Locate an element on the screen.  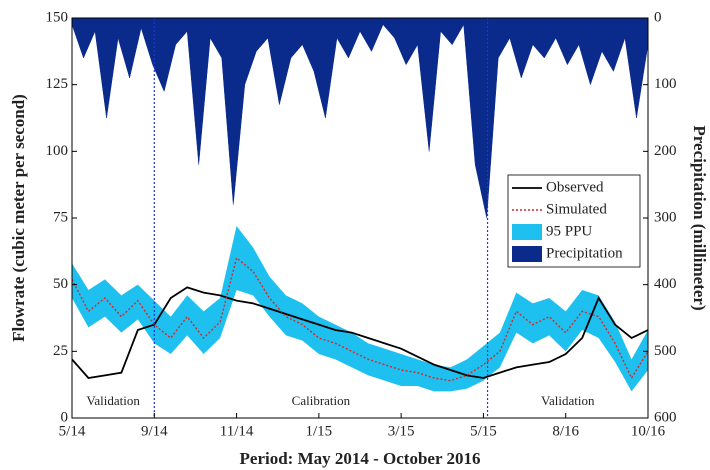
y-tick-label: 50 is located at coordinates (60, 284).